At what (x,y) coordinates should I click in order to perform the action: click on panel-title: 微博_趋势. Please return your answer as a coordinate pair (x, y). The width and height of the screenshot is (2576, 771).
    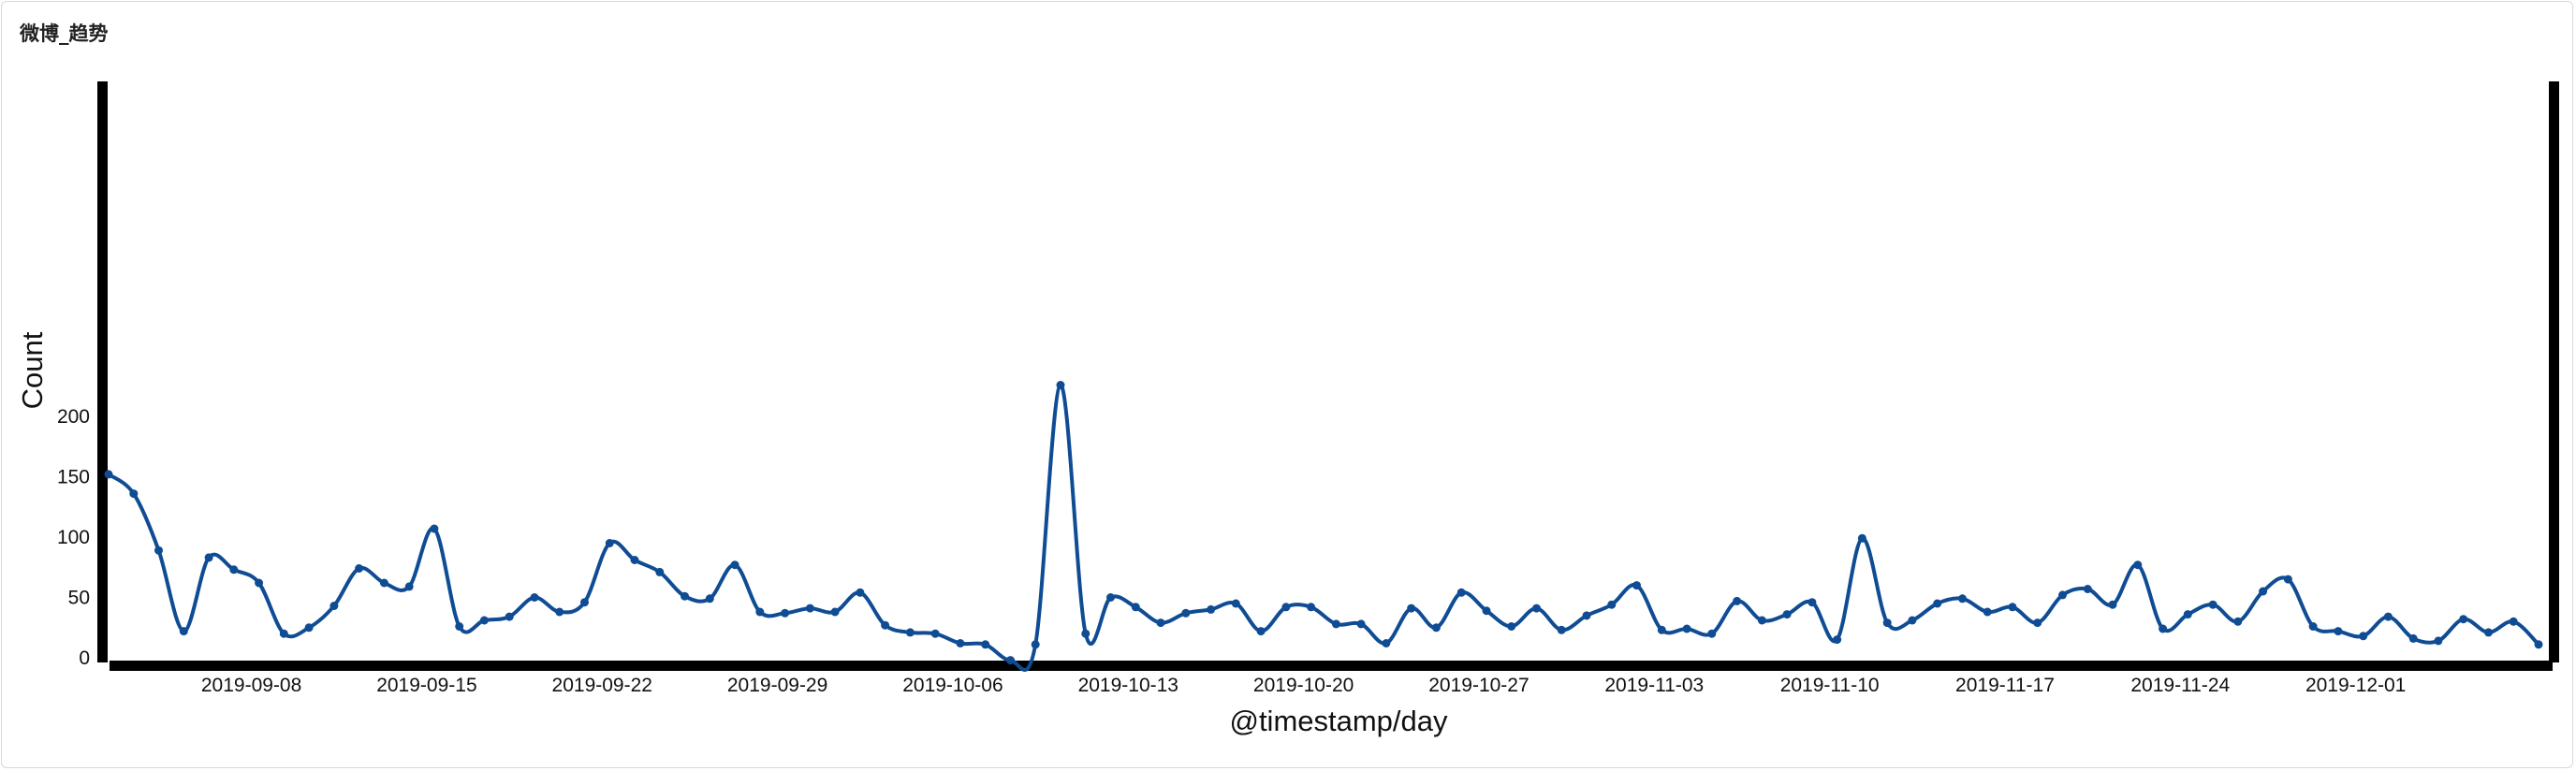
    Looking at the image, I should click on (64, 33).